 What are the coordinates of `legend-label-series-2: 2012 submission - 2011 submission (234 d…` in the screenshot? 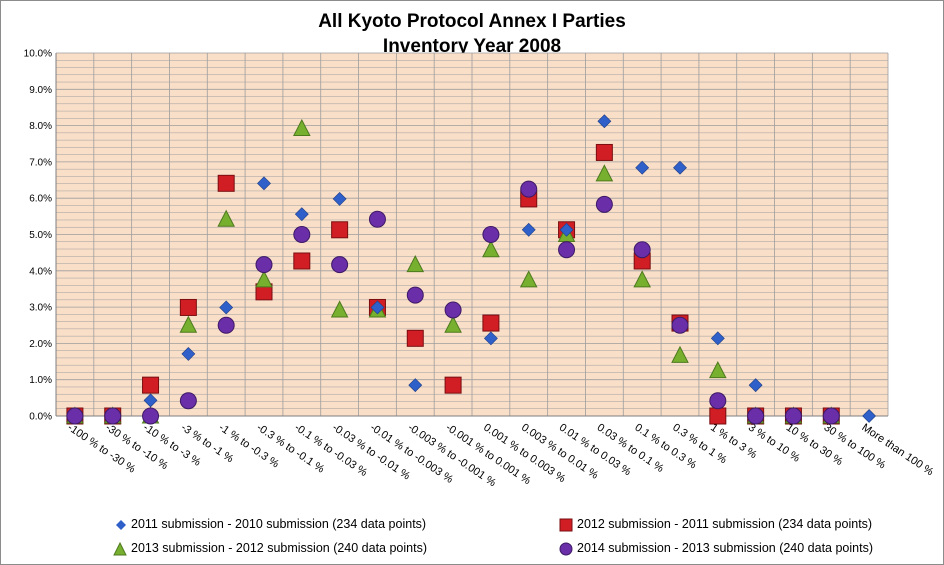 It's located at (725, 524).